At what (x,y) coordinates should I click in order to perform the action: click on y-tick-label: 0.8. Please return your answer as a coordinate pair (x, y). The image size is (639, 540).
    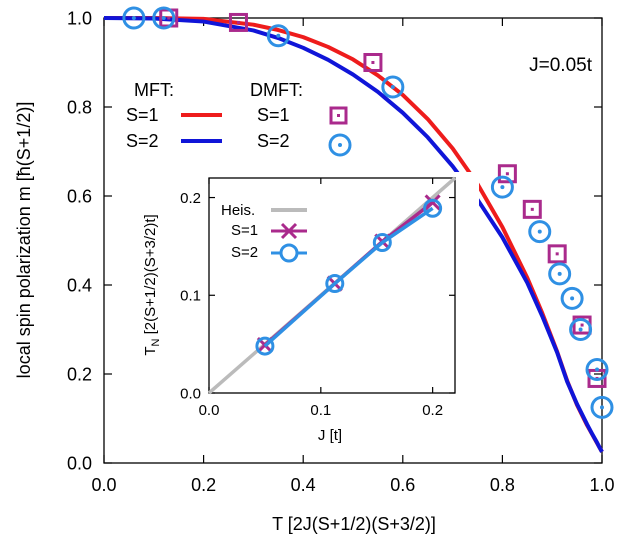
    Looking at the image, I should click on (79, 107).